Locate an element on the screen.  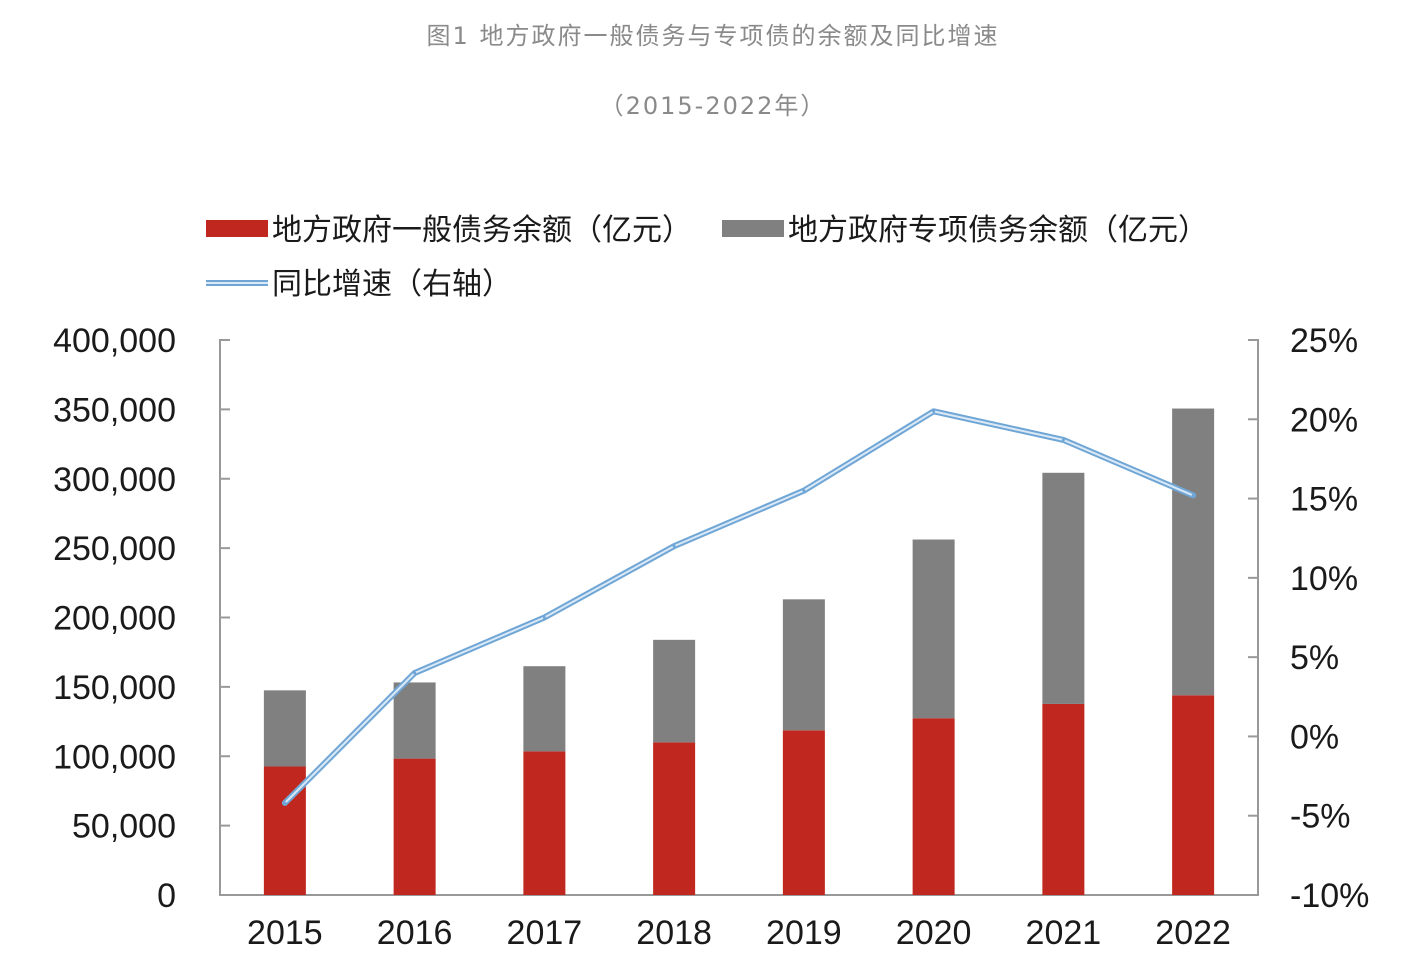
x-tick-label: 2020 is located at coordinates (934, 933).